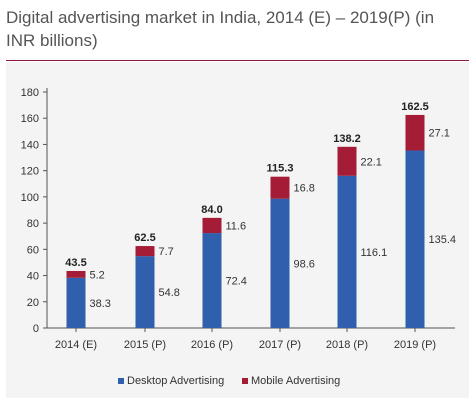 The width and height of the screenshot is (475, 402). What do you see at coordinates (30, 93) in the screenshot?
I see `y-tick-label: 180` at bounding box center [30, 93].